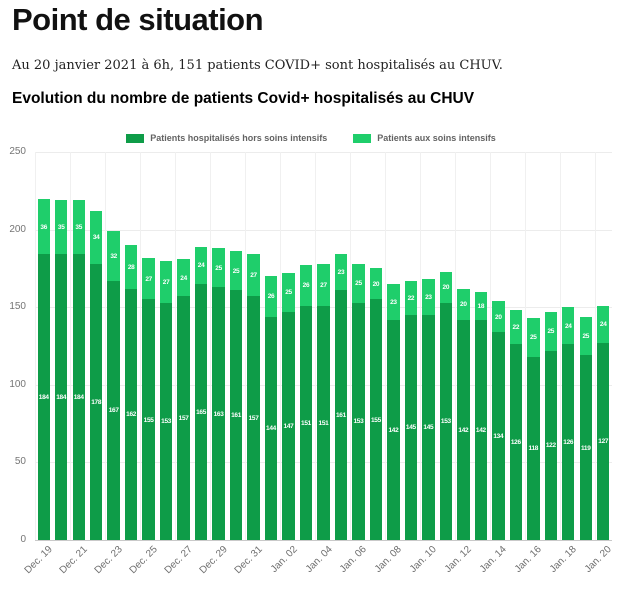 Image resolution: width=622 pixels, height=589 pixels. I want to click on x-axis-tick-label: Jan. 06, so click(354, 559).